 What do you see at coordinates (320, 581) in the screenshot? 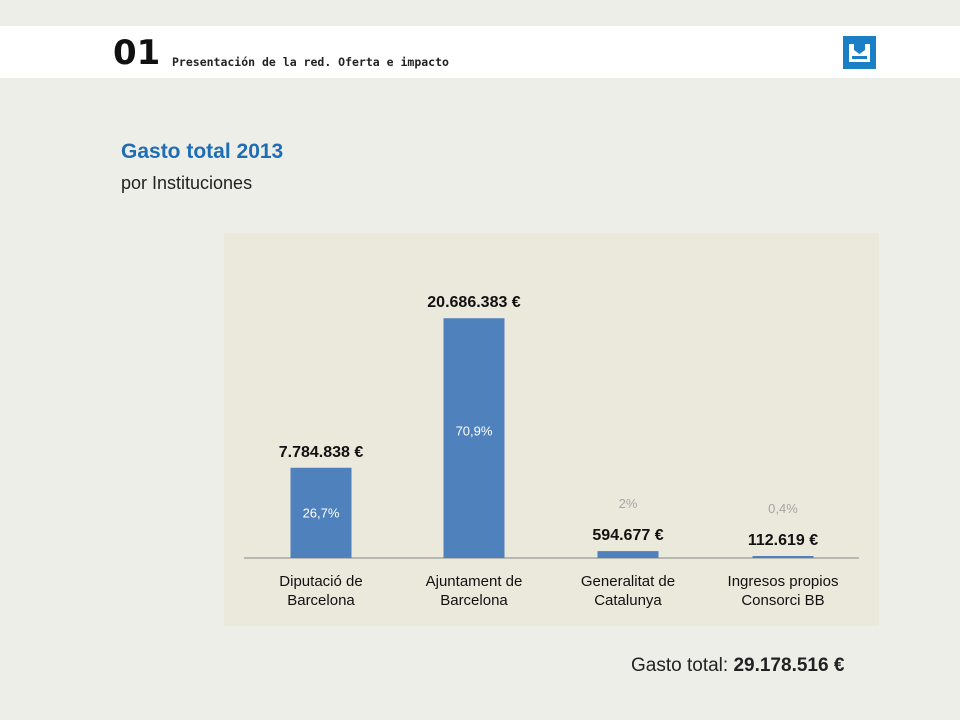
I see `category-label-1-1: Diputació de` at bounding box center [320, 581].